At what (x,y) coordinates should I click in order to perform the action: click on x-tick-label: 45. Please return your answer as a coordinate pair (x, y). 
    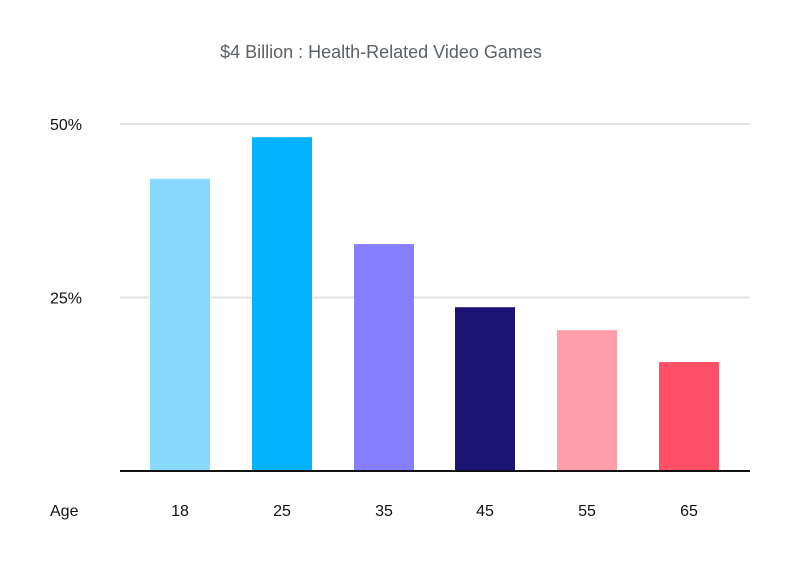
    Looking at the image, I should click on (485, 511).